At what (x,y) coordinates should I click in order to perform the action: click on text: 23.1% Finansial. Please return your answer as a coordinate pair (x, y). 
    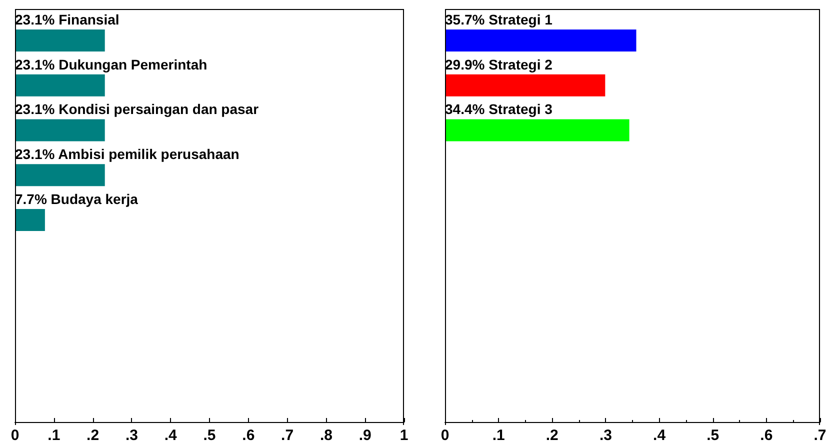
    Looking at the image, I should click on (67, 19).